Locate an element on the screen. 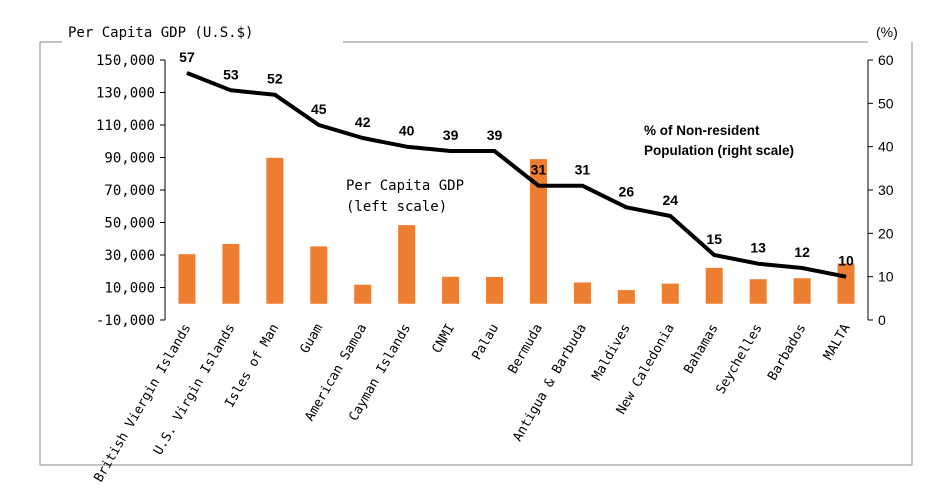 This screenshot has height=490, width=939. right-tick-label: 10 is located at coordinates (886, 277).